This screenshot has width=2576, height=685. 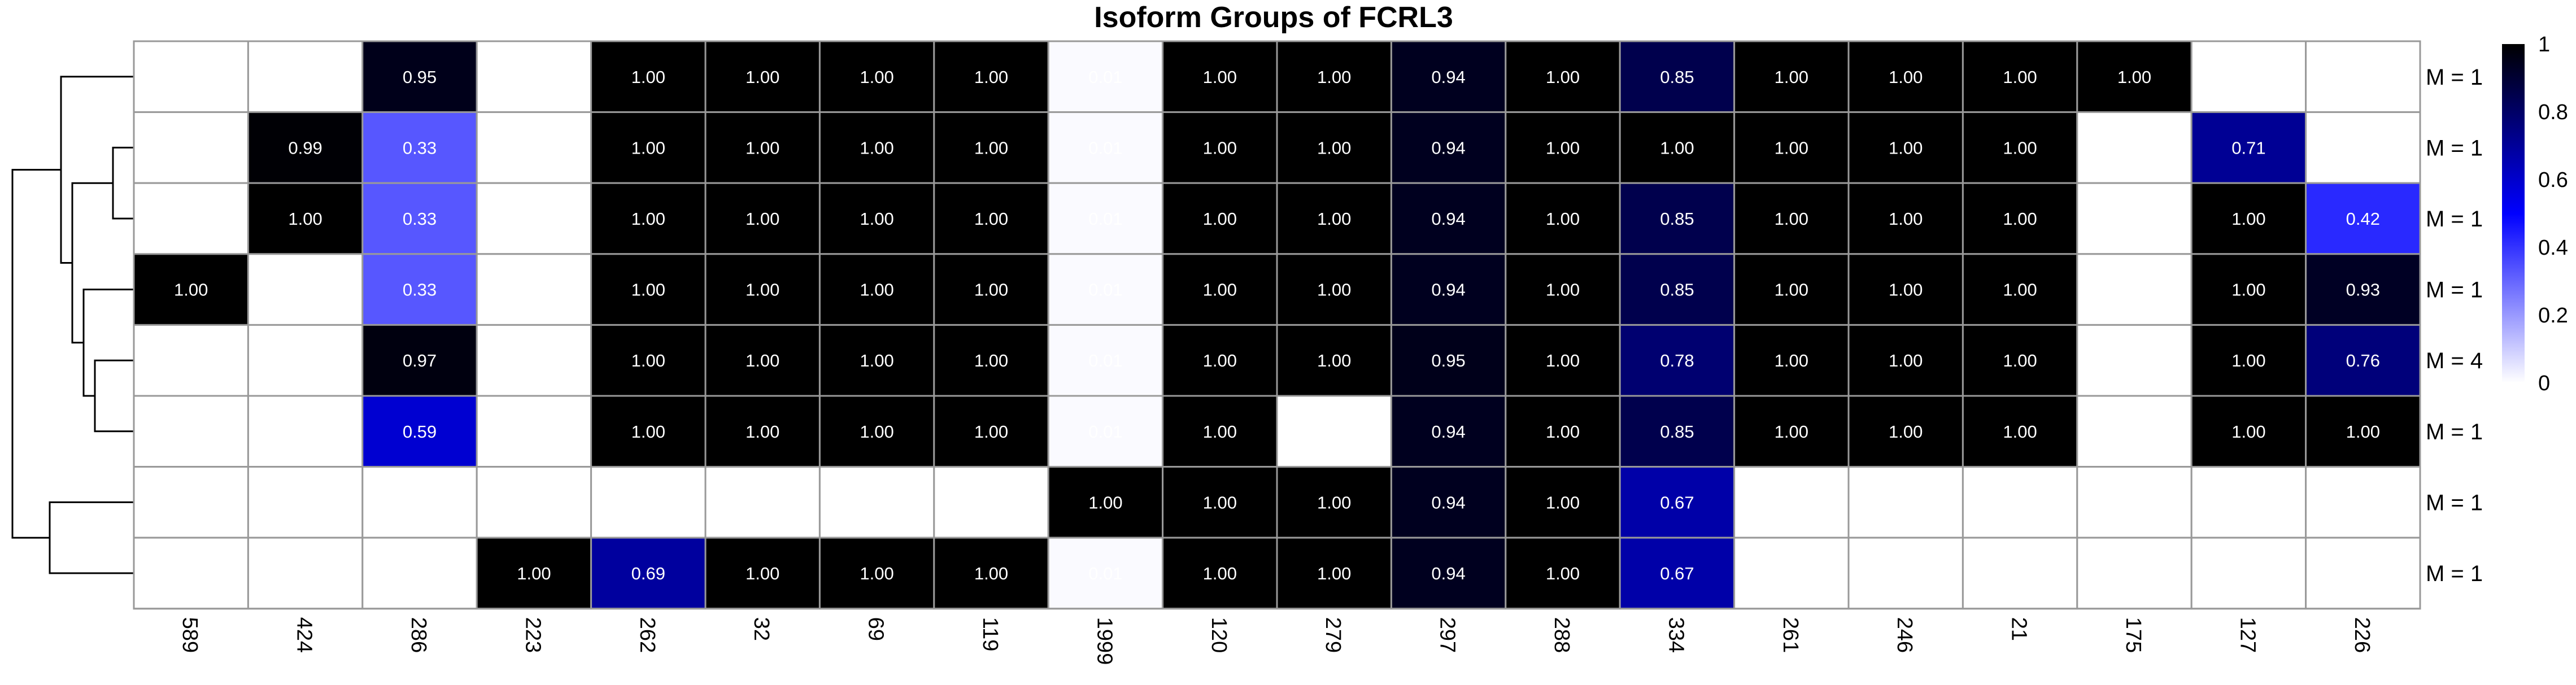 I want to click on legend-tick-label: 0.4, so click(x=2553, y=248).